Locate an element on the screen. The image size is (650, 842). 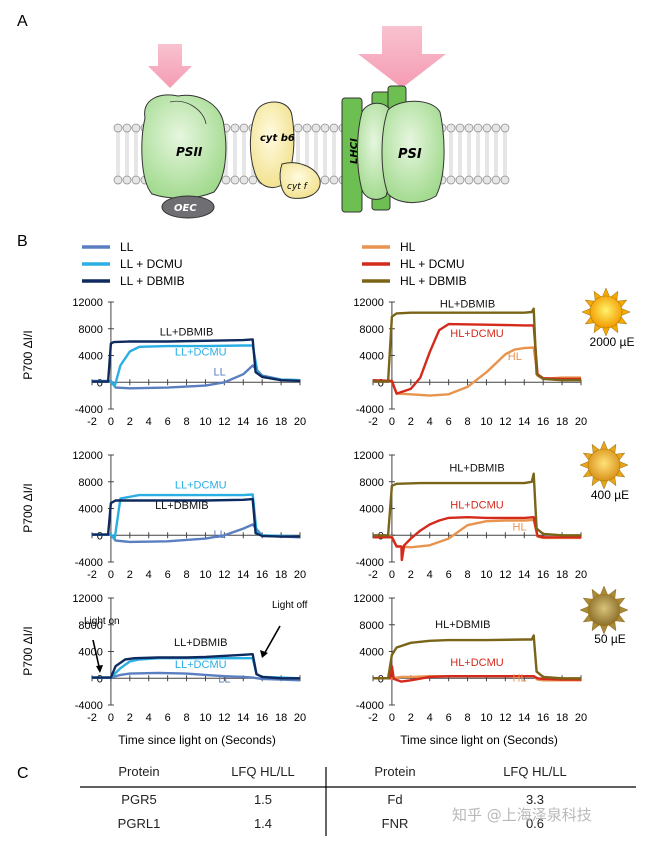
series-line-hlb is located at coordinates (477, 345).